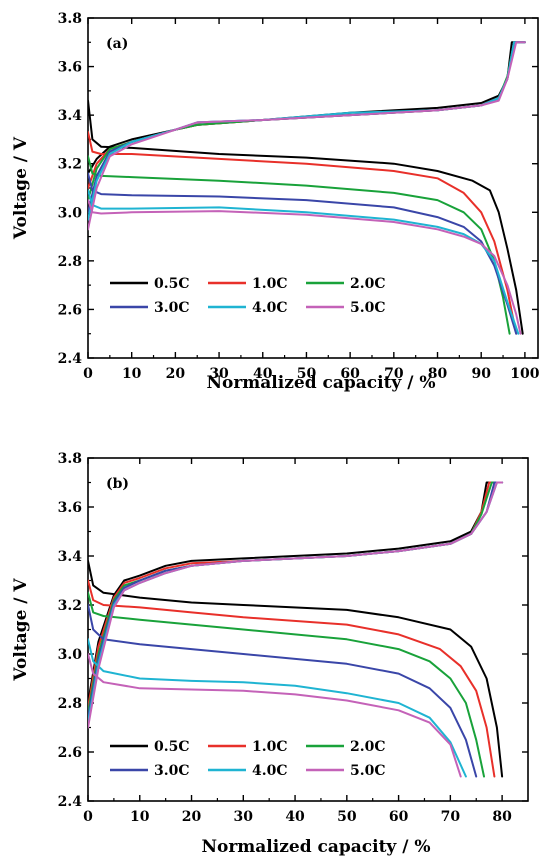 Image resolution: width=540 pixels, height=860 pixels. Describe the element at coordinates (117, 44) in the screenshot. I see `panel-label: (a)` at that location.